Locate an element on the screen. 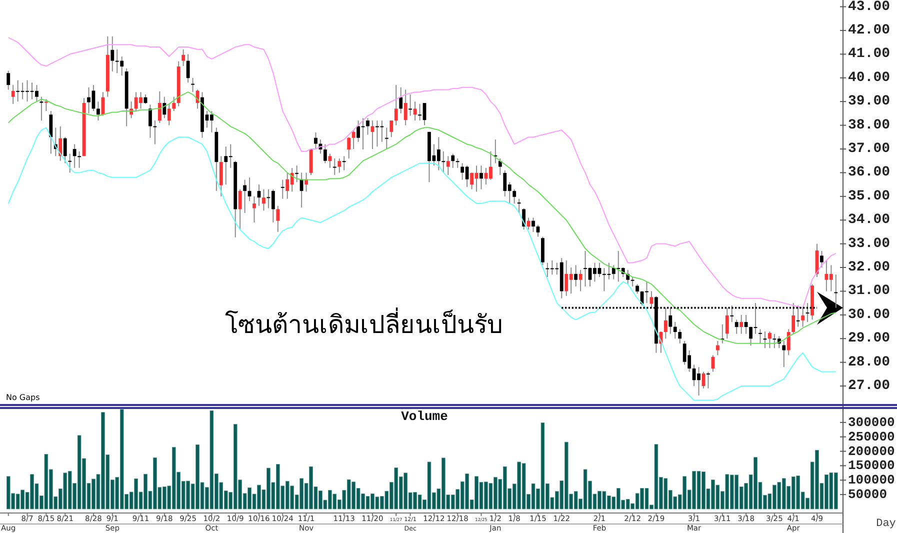 This screenshot has height=533, width=897. y-tick-label: 300000 is located at coordinates (872, 422).